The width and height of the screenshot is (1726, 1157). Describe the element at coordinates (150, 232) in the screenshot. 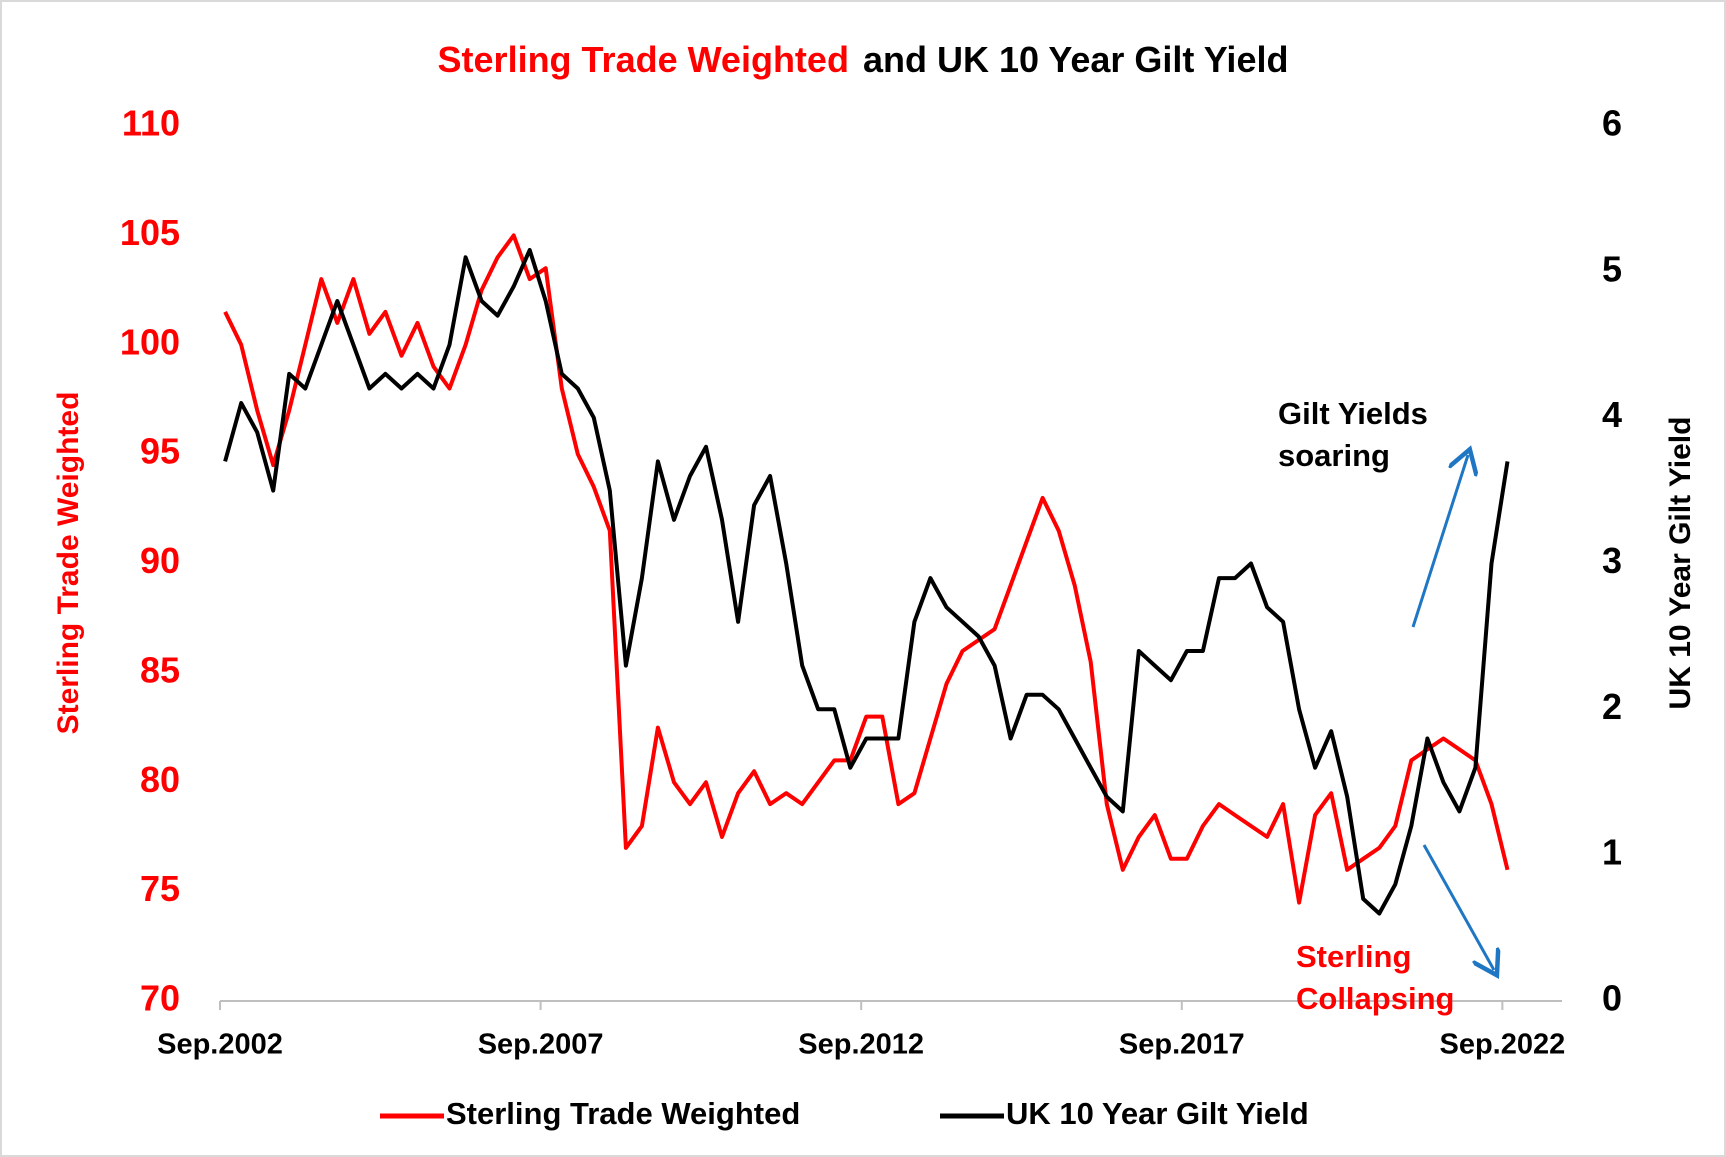

I see `y-tick-label: 105` at that location.